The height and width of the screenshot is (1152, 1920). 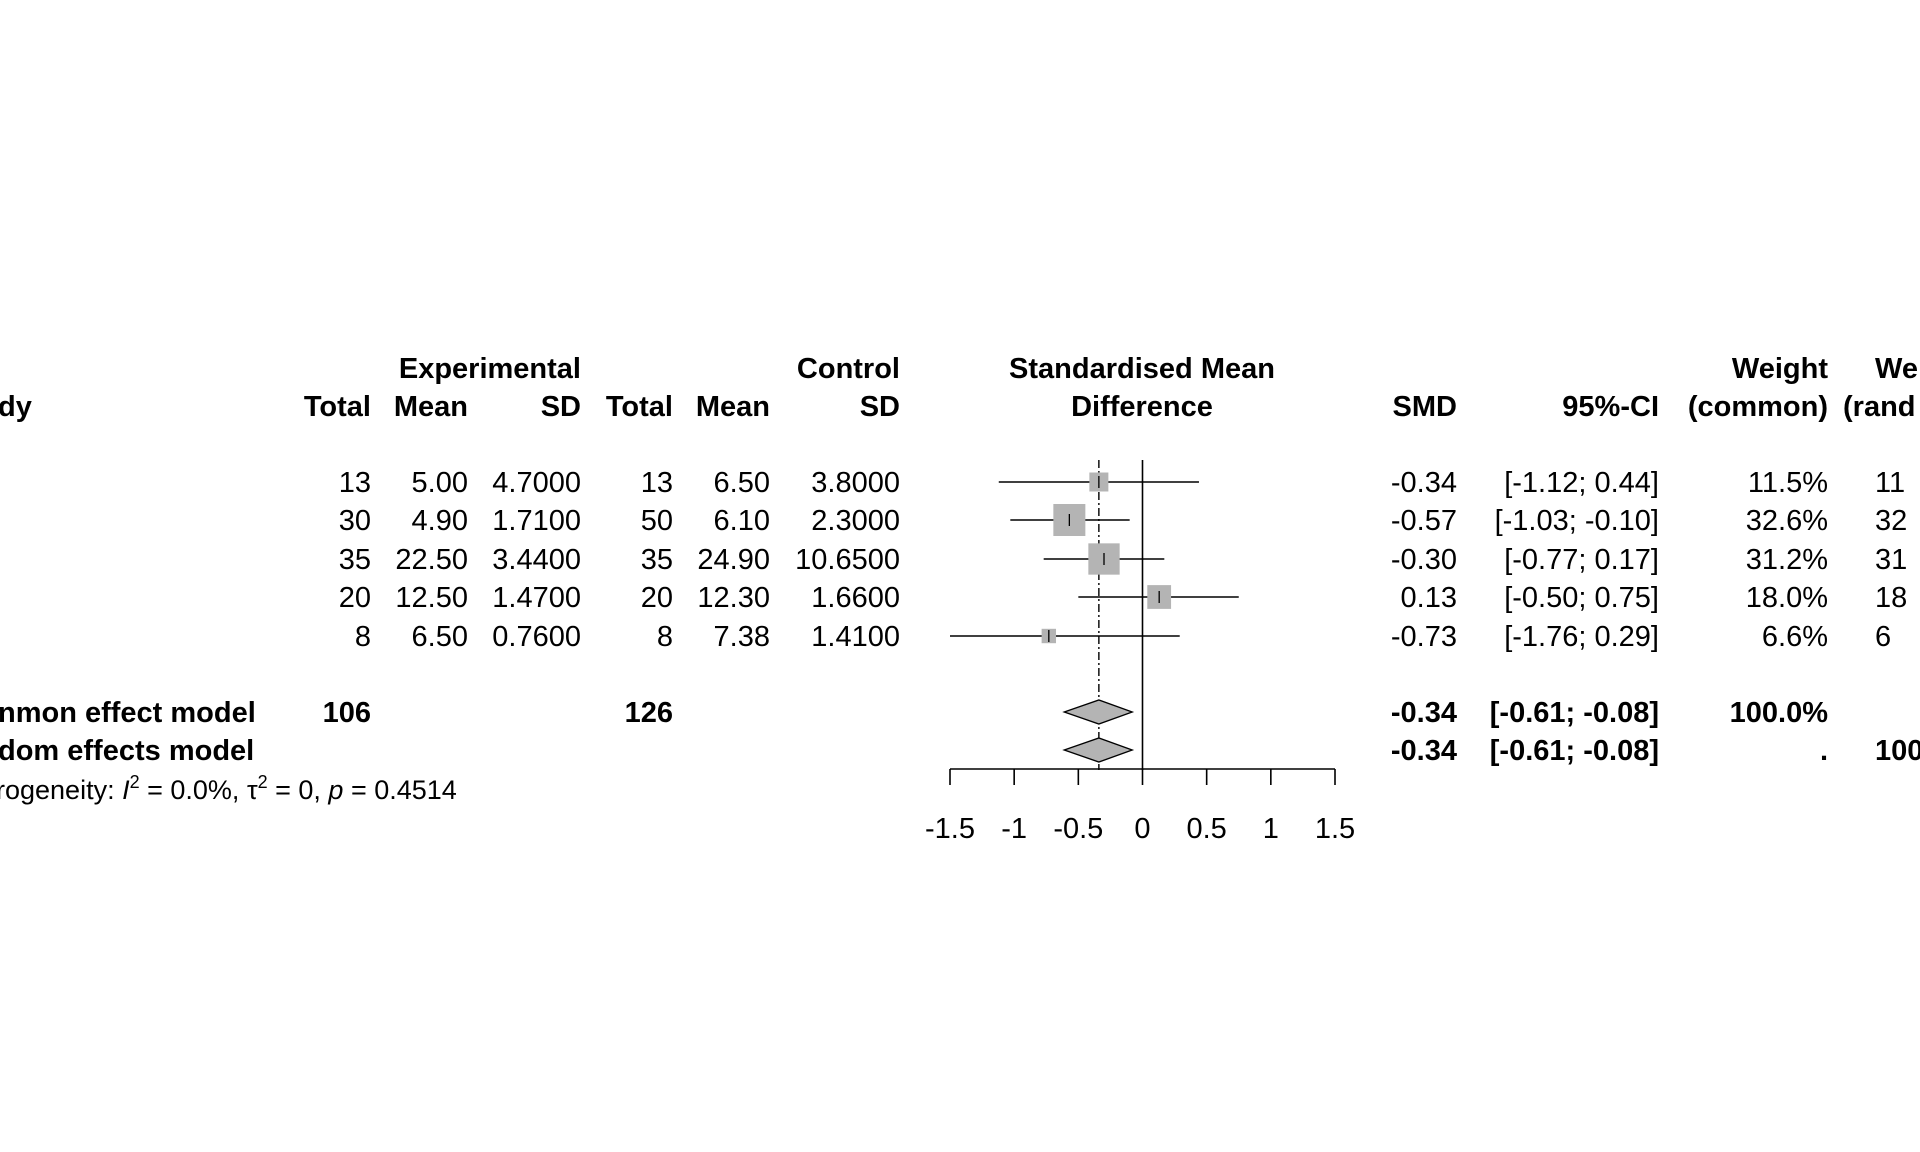 What do you see at coordinates (355, 560) in the screenshot?
I see `cell-exp-total: 35` at bounding box center [355, 560].